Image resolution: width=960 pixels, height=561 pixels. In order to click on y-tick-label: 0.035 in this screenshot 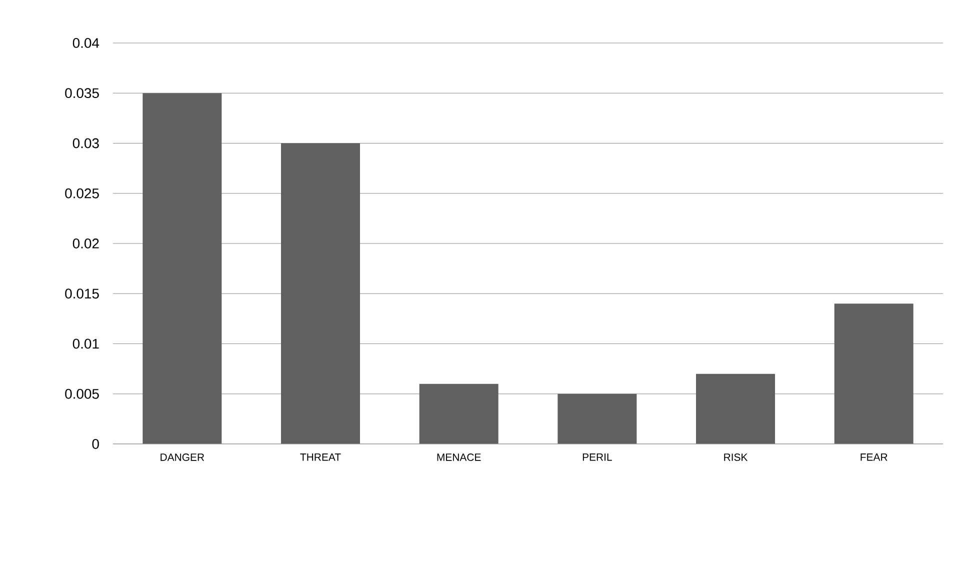, I will do `click(82, 93)`.